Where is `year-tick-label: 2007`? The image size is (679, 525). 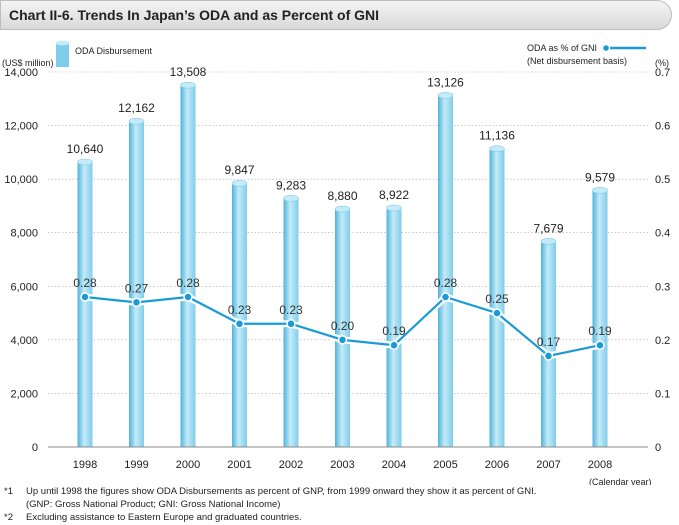
year-tick-label: 2007 is located at coordinates (548, 465).